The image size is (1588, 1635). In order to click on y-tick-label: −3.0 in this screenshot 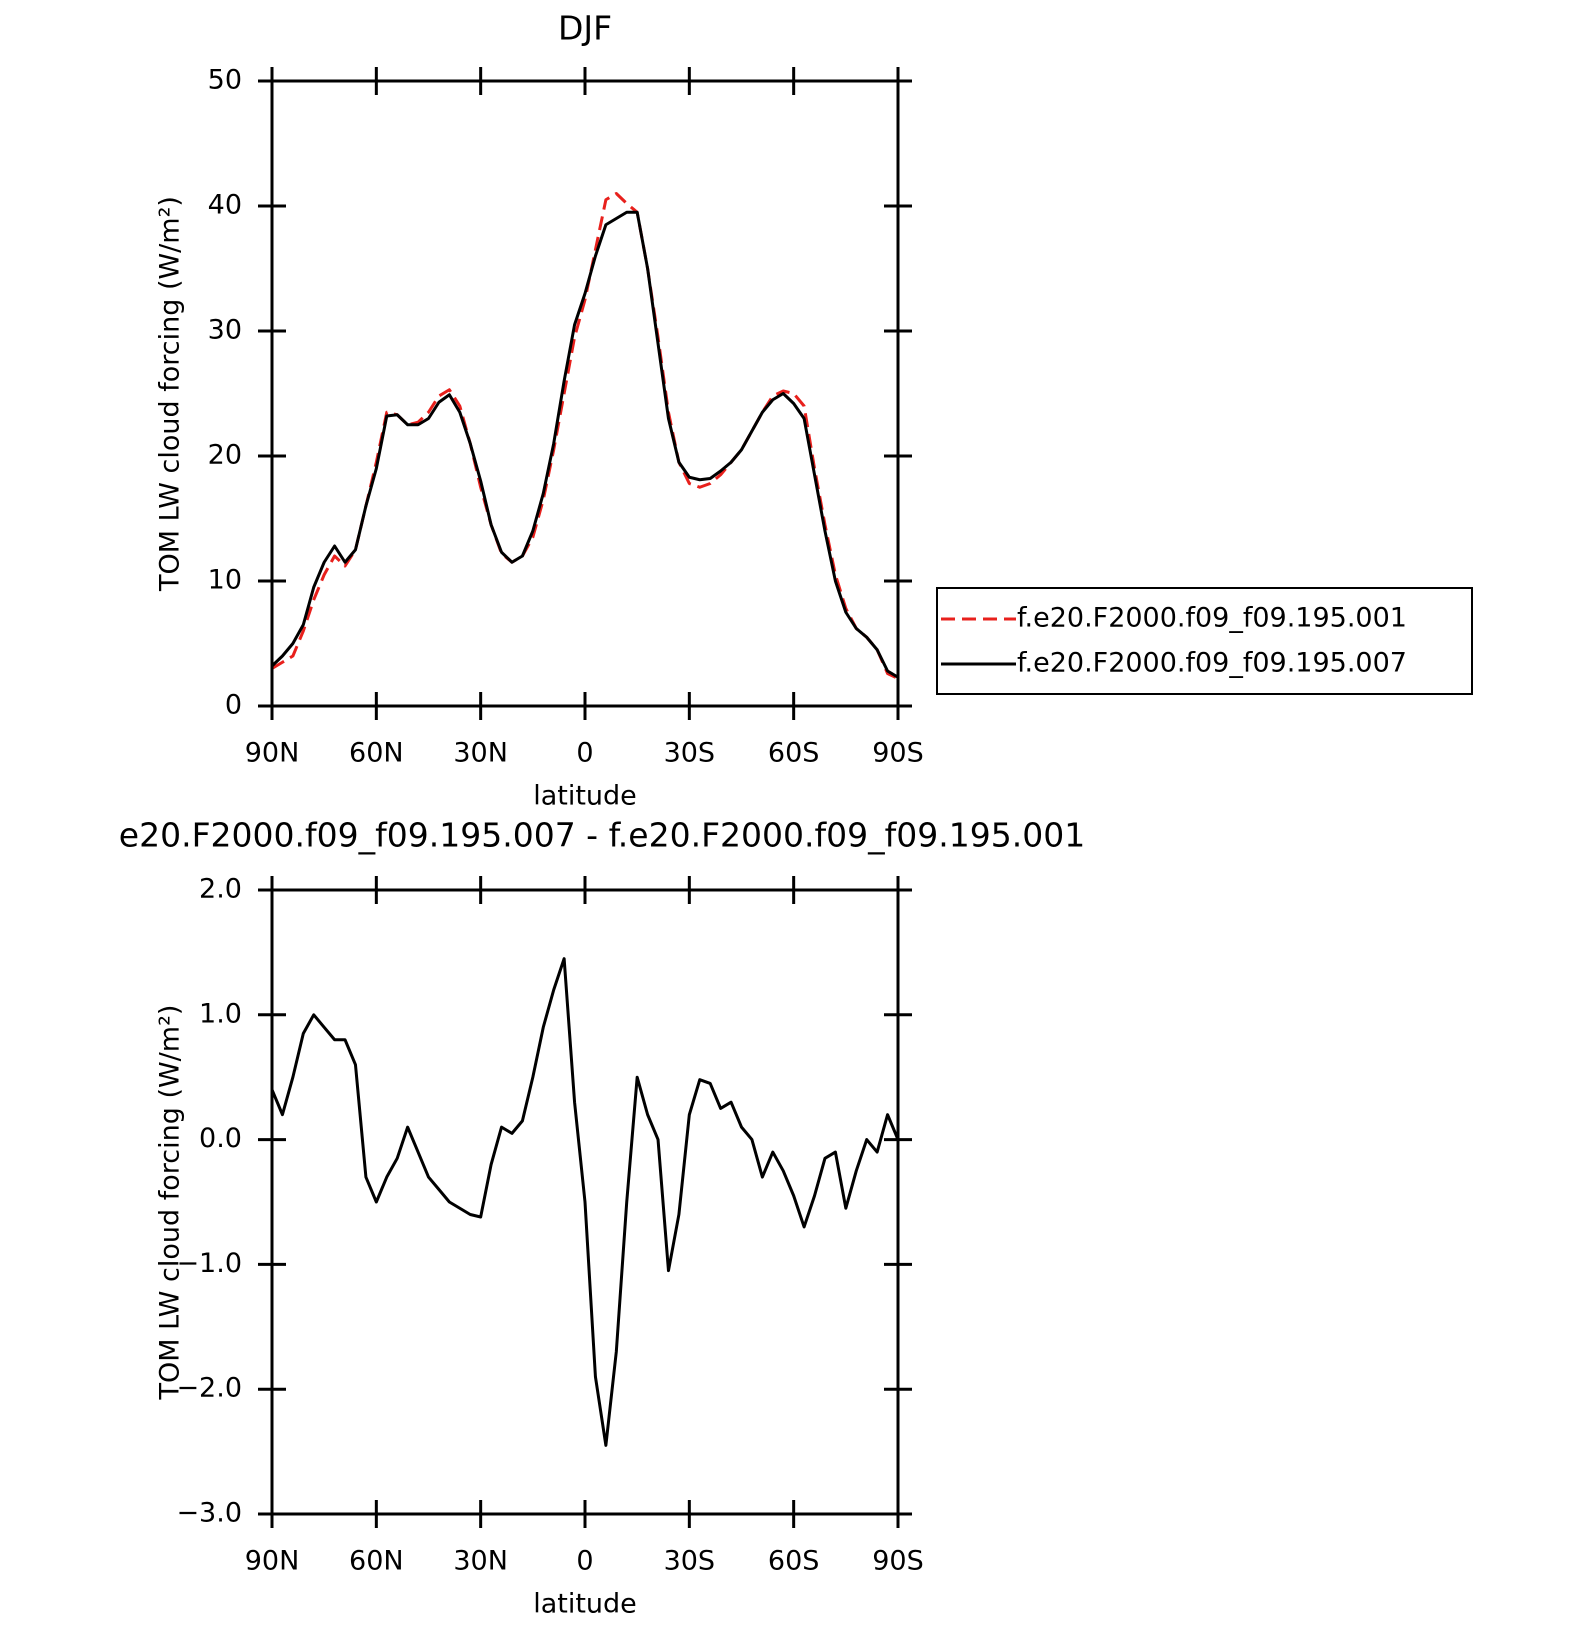, I will do `click(209, 1513)`.